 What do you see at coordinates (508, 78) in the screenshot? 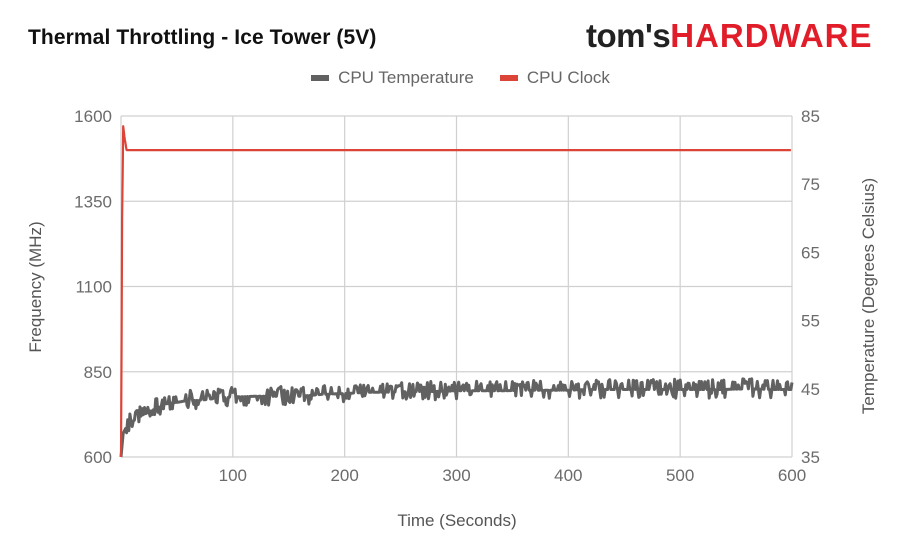
I see `legend-swatch-clock-icon` at bounding box center [508, 78].